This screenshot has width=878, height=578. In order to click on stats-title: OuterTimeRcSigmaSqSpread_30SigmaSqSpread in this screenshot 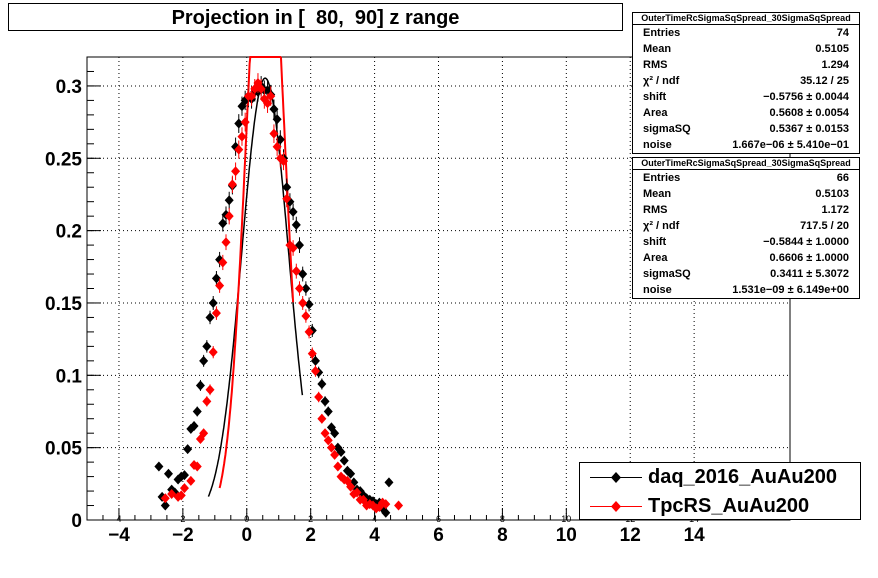, I will do `click(746, 19)`.